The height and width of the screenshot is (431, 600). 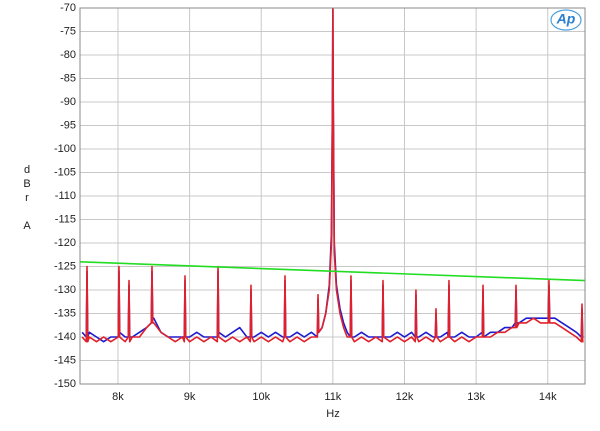 I want to click on x-tick-label: 12k, so click(x=405, y=397).